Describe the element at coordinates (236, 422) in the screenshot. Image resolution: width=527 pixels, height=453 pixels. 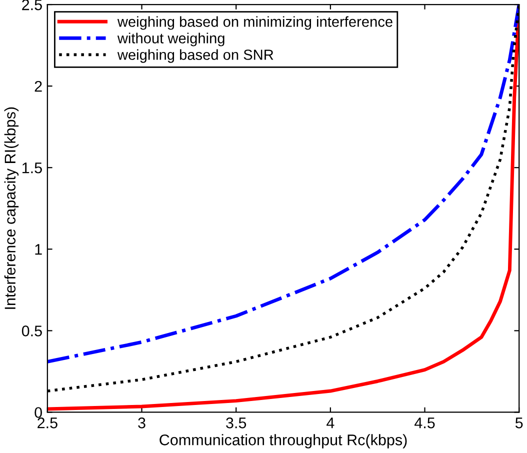
I see `x-tick-label: 3.5` at that location.